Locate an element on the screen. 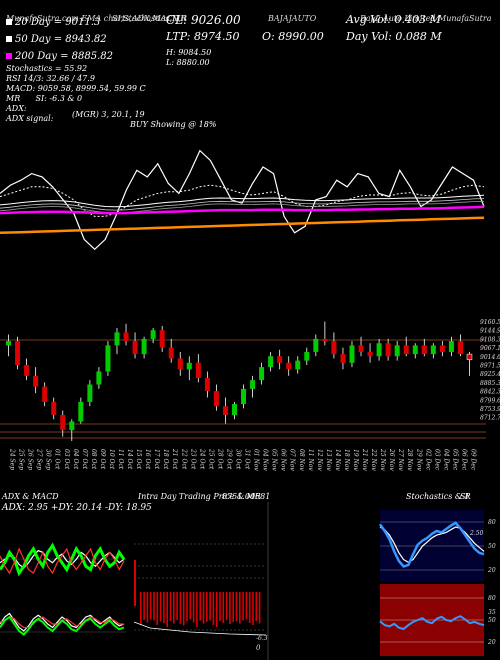 This screenshot has height=660, width=500. adx-macd-subtitle: ADX: 2.95 +DY: 20.14 -DY: 18.95 is located at coordinates (77, 508).